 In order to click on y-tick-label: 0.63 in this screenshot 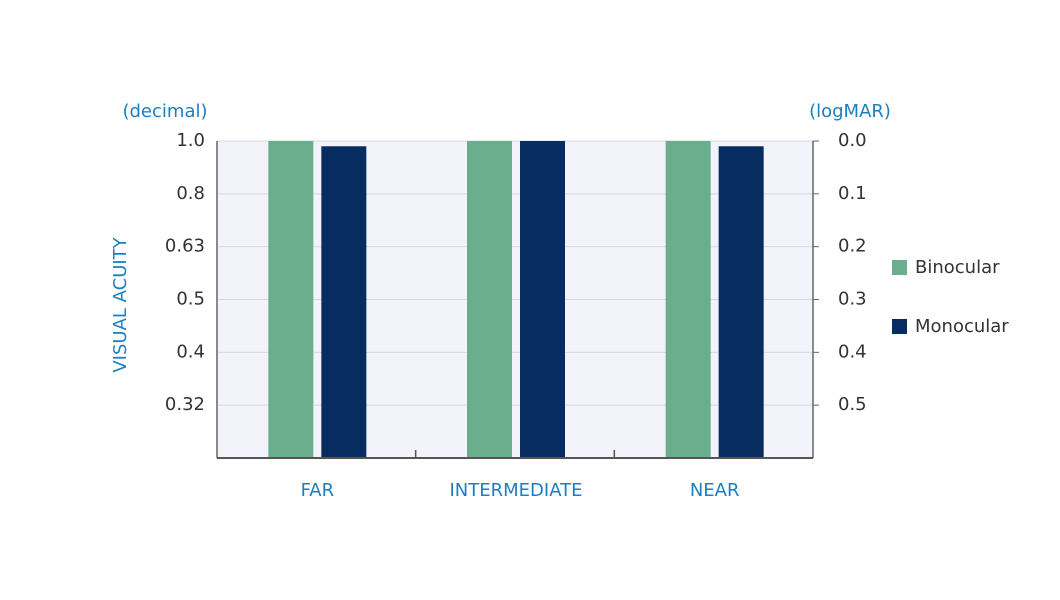, I will do `click(185, 246)`.